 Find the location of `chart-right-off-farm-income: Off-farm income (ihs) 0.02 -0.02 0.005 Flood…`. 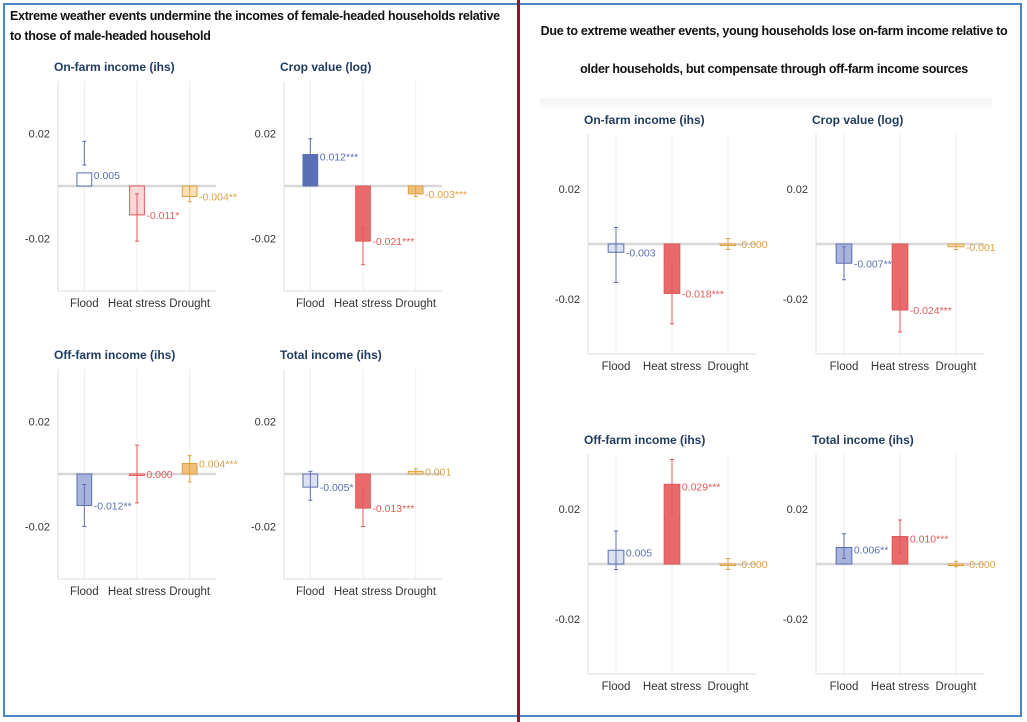

chart-right-off-farm-income: Off-farm income (ihs) 0.02 -0.02 0.005 Flood… is located at coordinates (654, 562).